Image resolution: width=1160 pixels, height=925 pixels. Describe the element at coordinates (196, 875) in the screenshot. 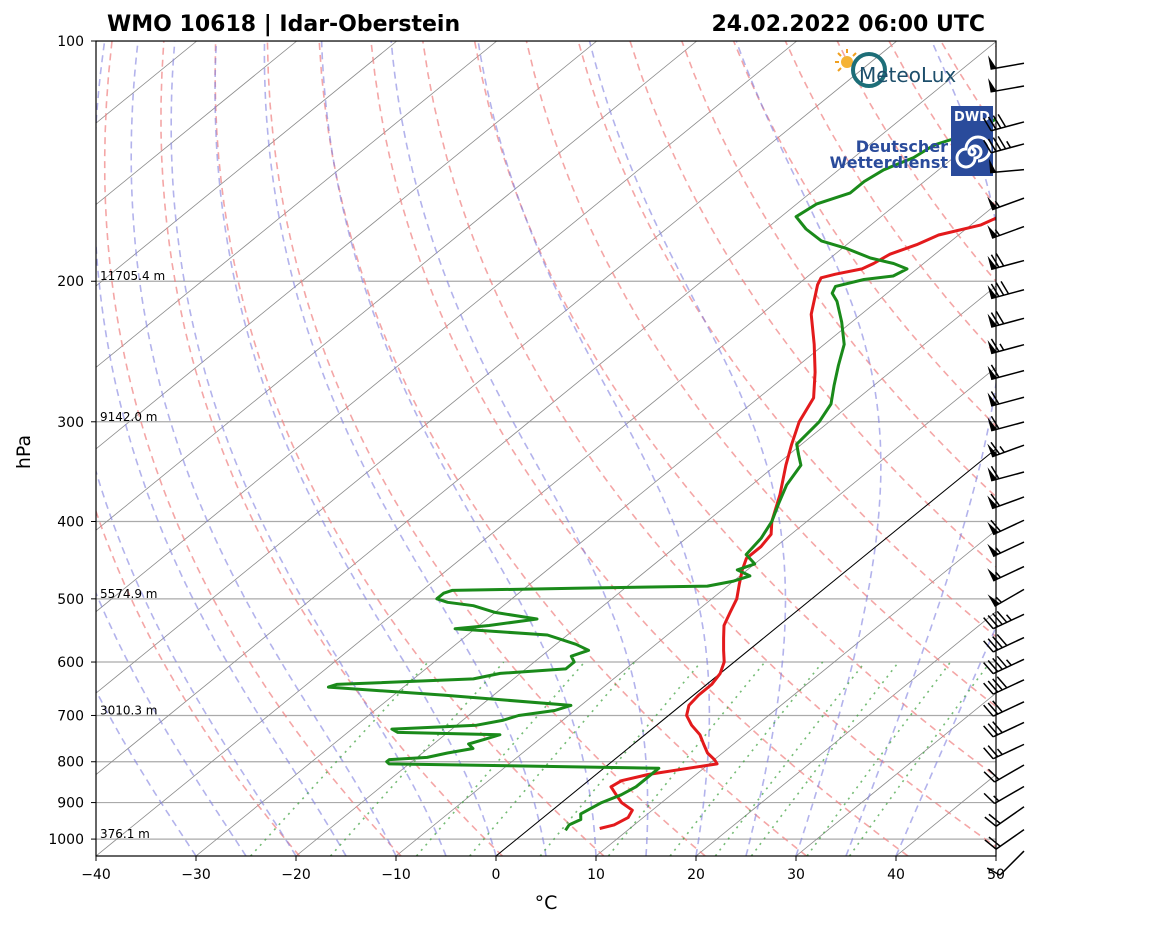

I see `x-tick-label: −30` at that location.